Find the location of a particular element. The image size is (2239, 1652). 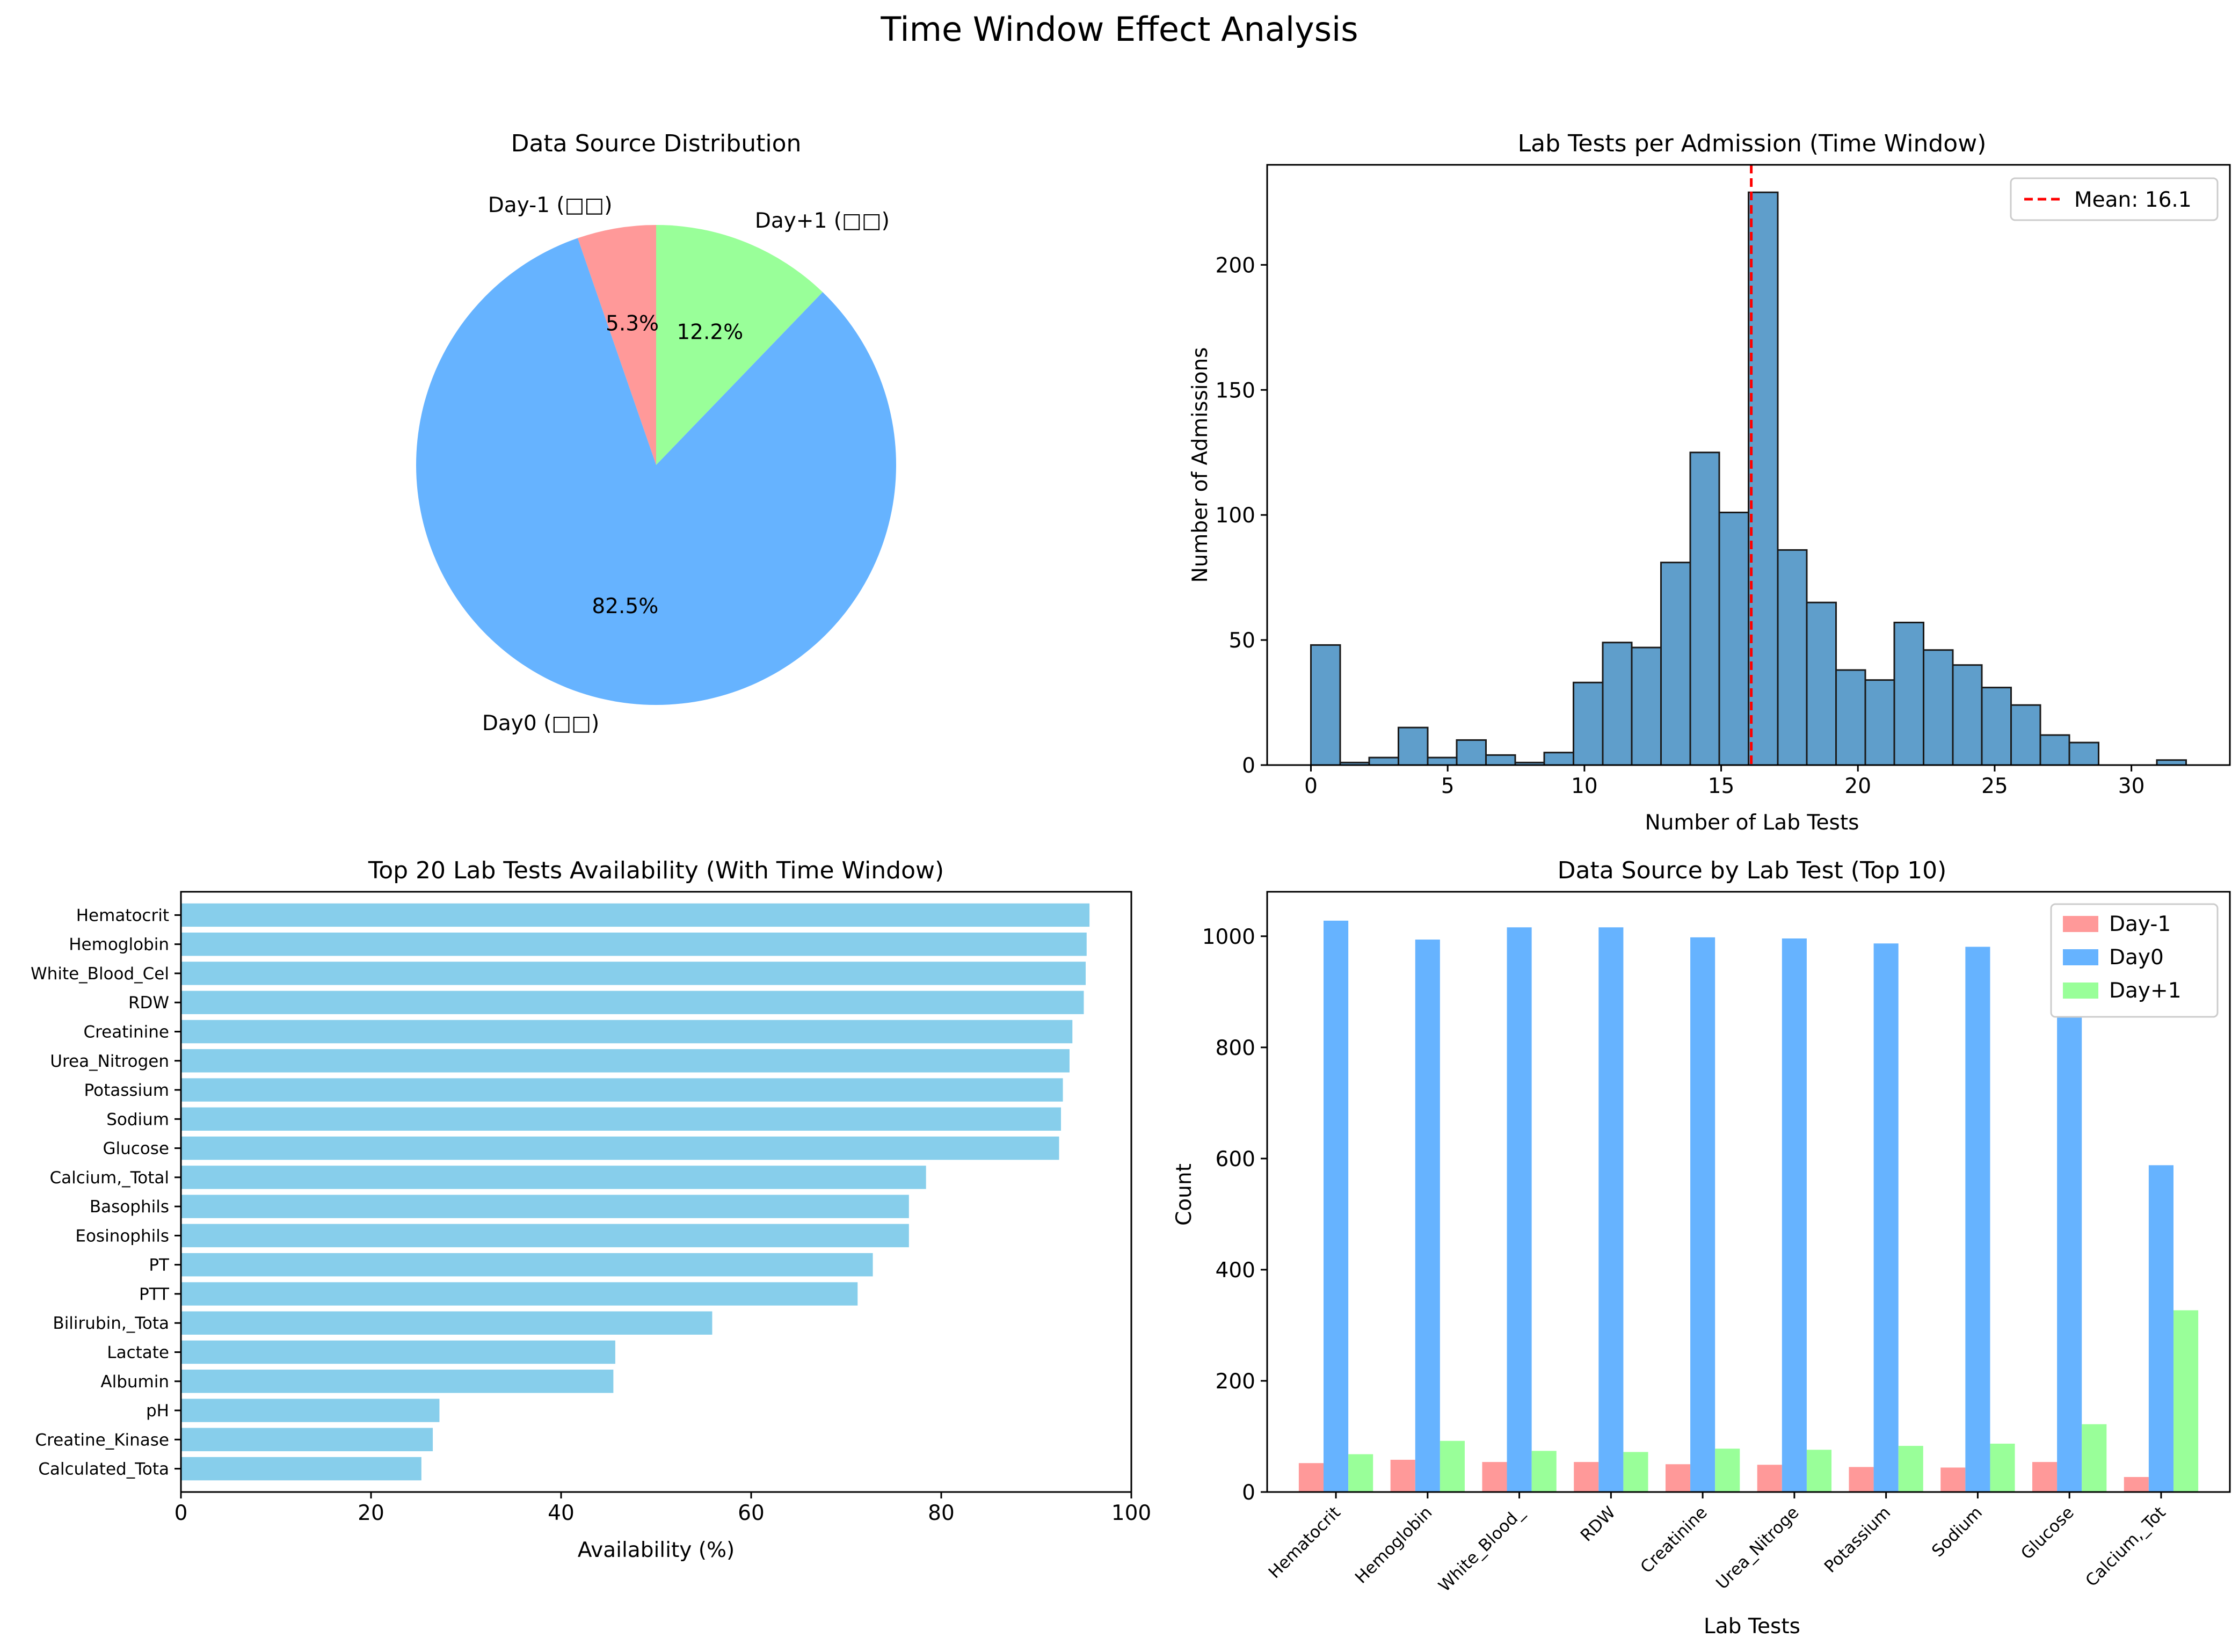

x-tick-label: 0 is located at coordinates (181, 1513).